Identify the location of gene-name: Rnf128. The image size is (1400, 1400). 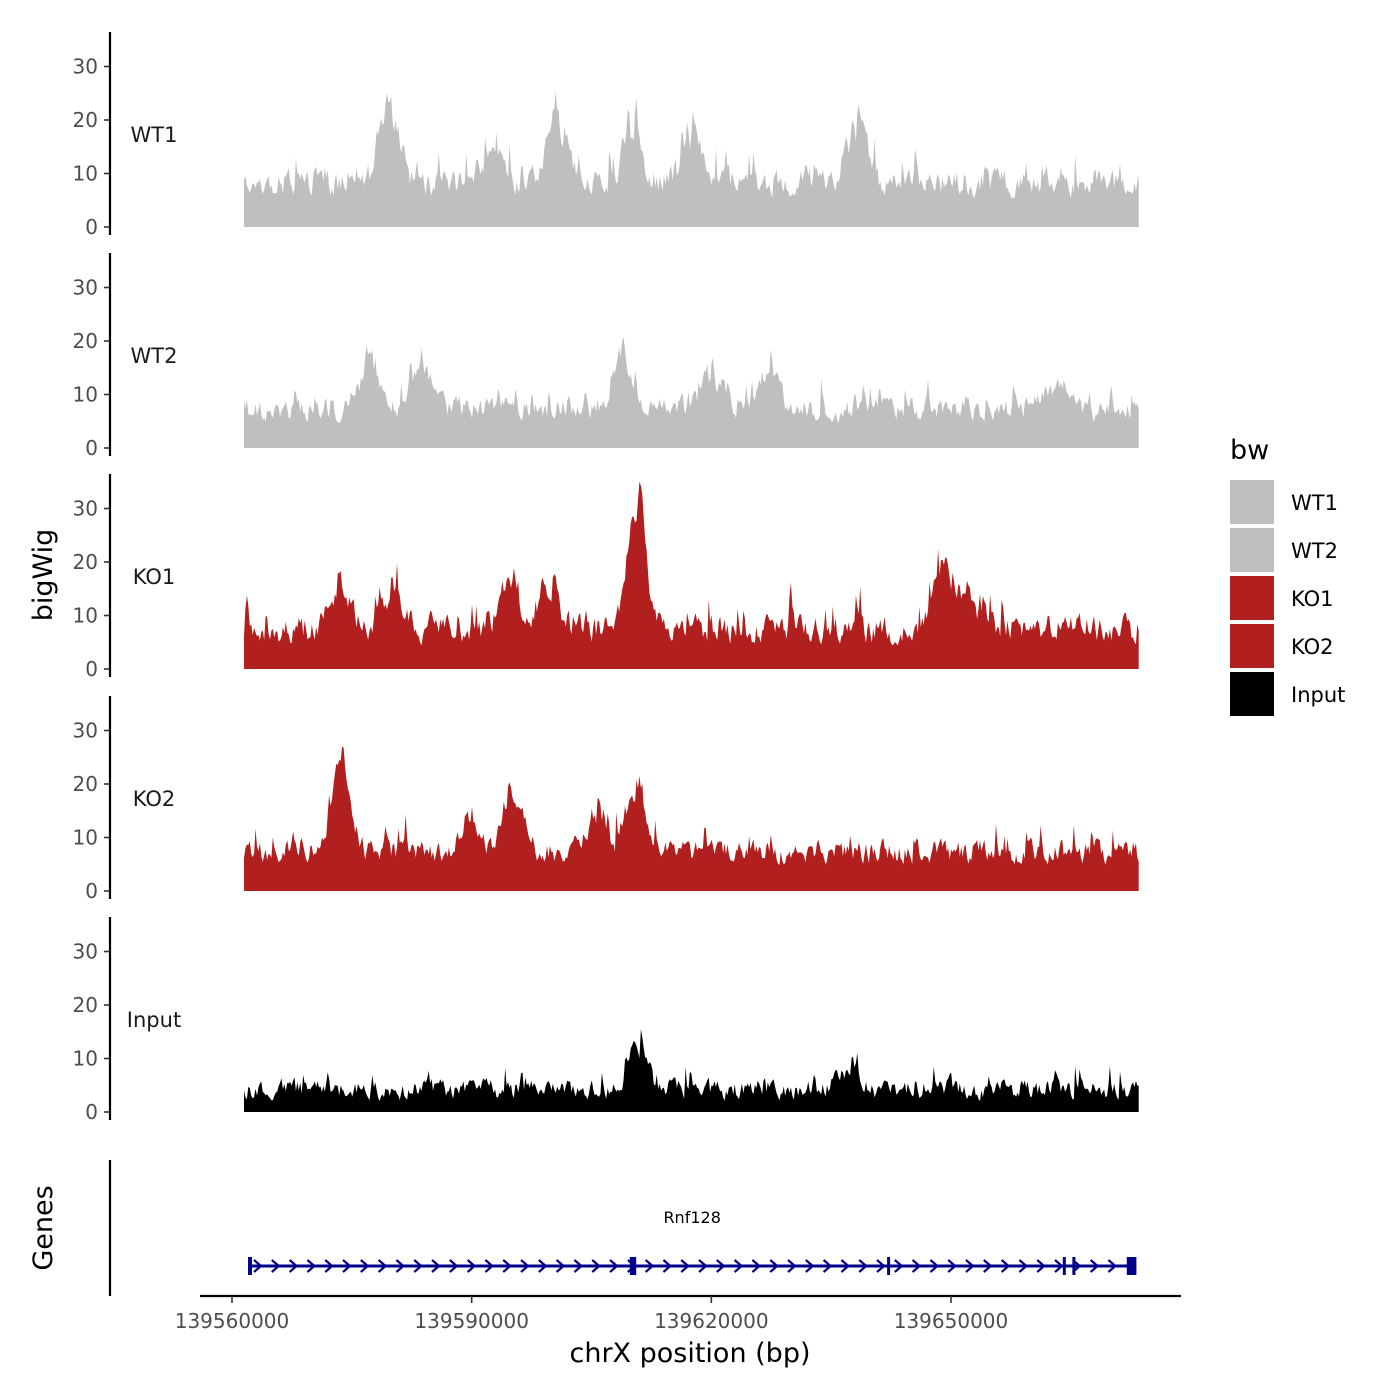
(691, 1217).